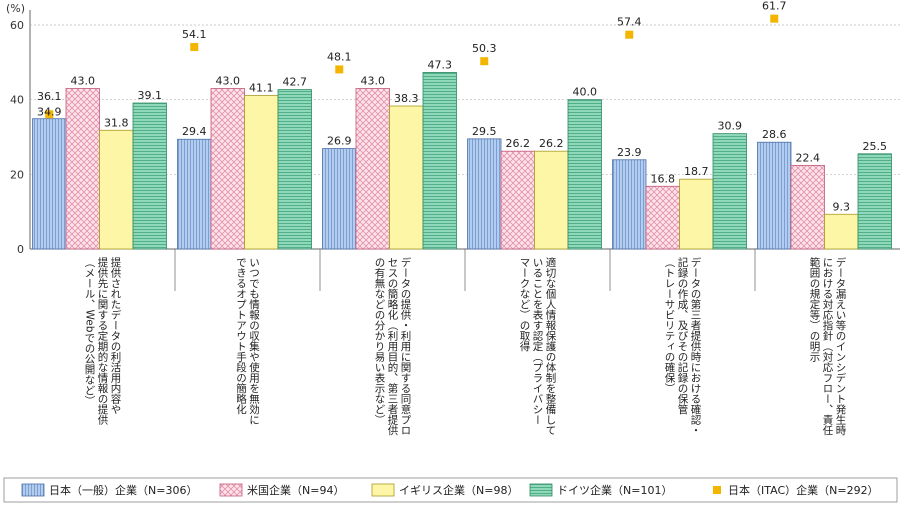  I want to click on data-label: 9.3, so click(842, 206).